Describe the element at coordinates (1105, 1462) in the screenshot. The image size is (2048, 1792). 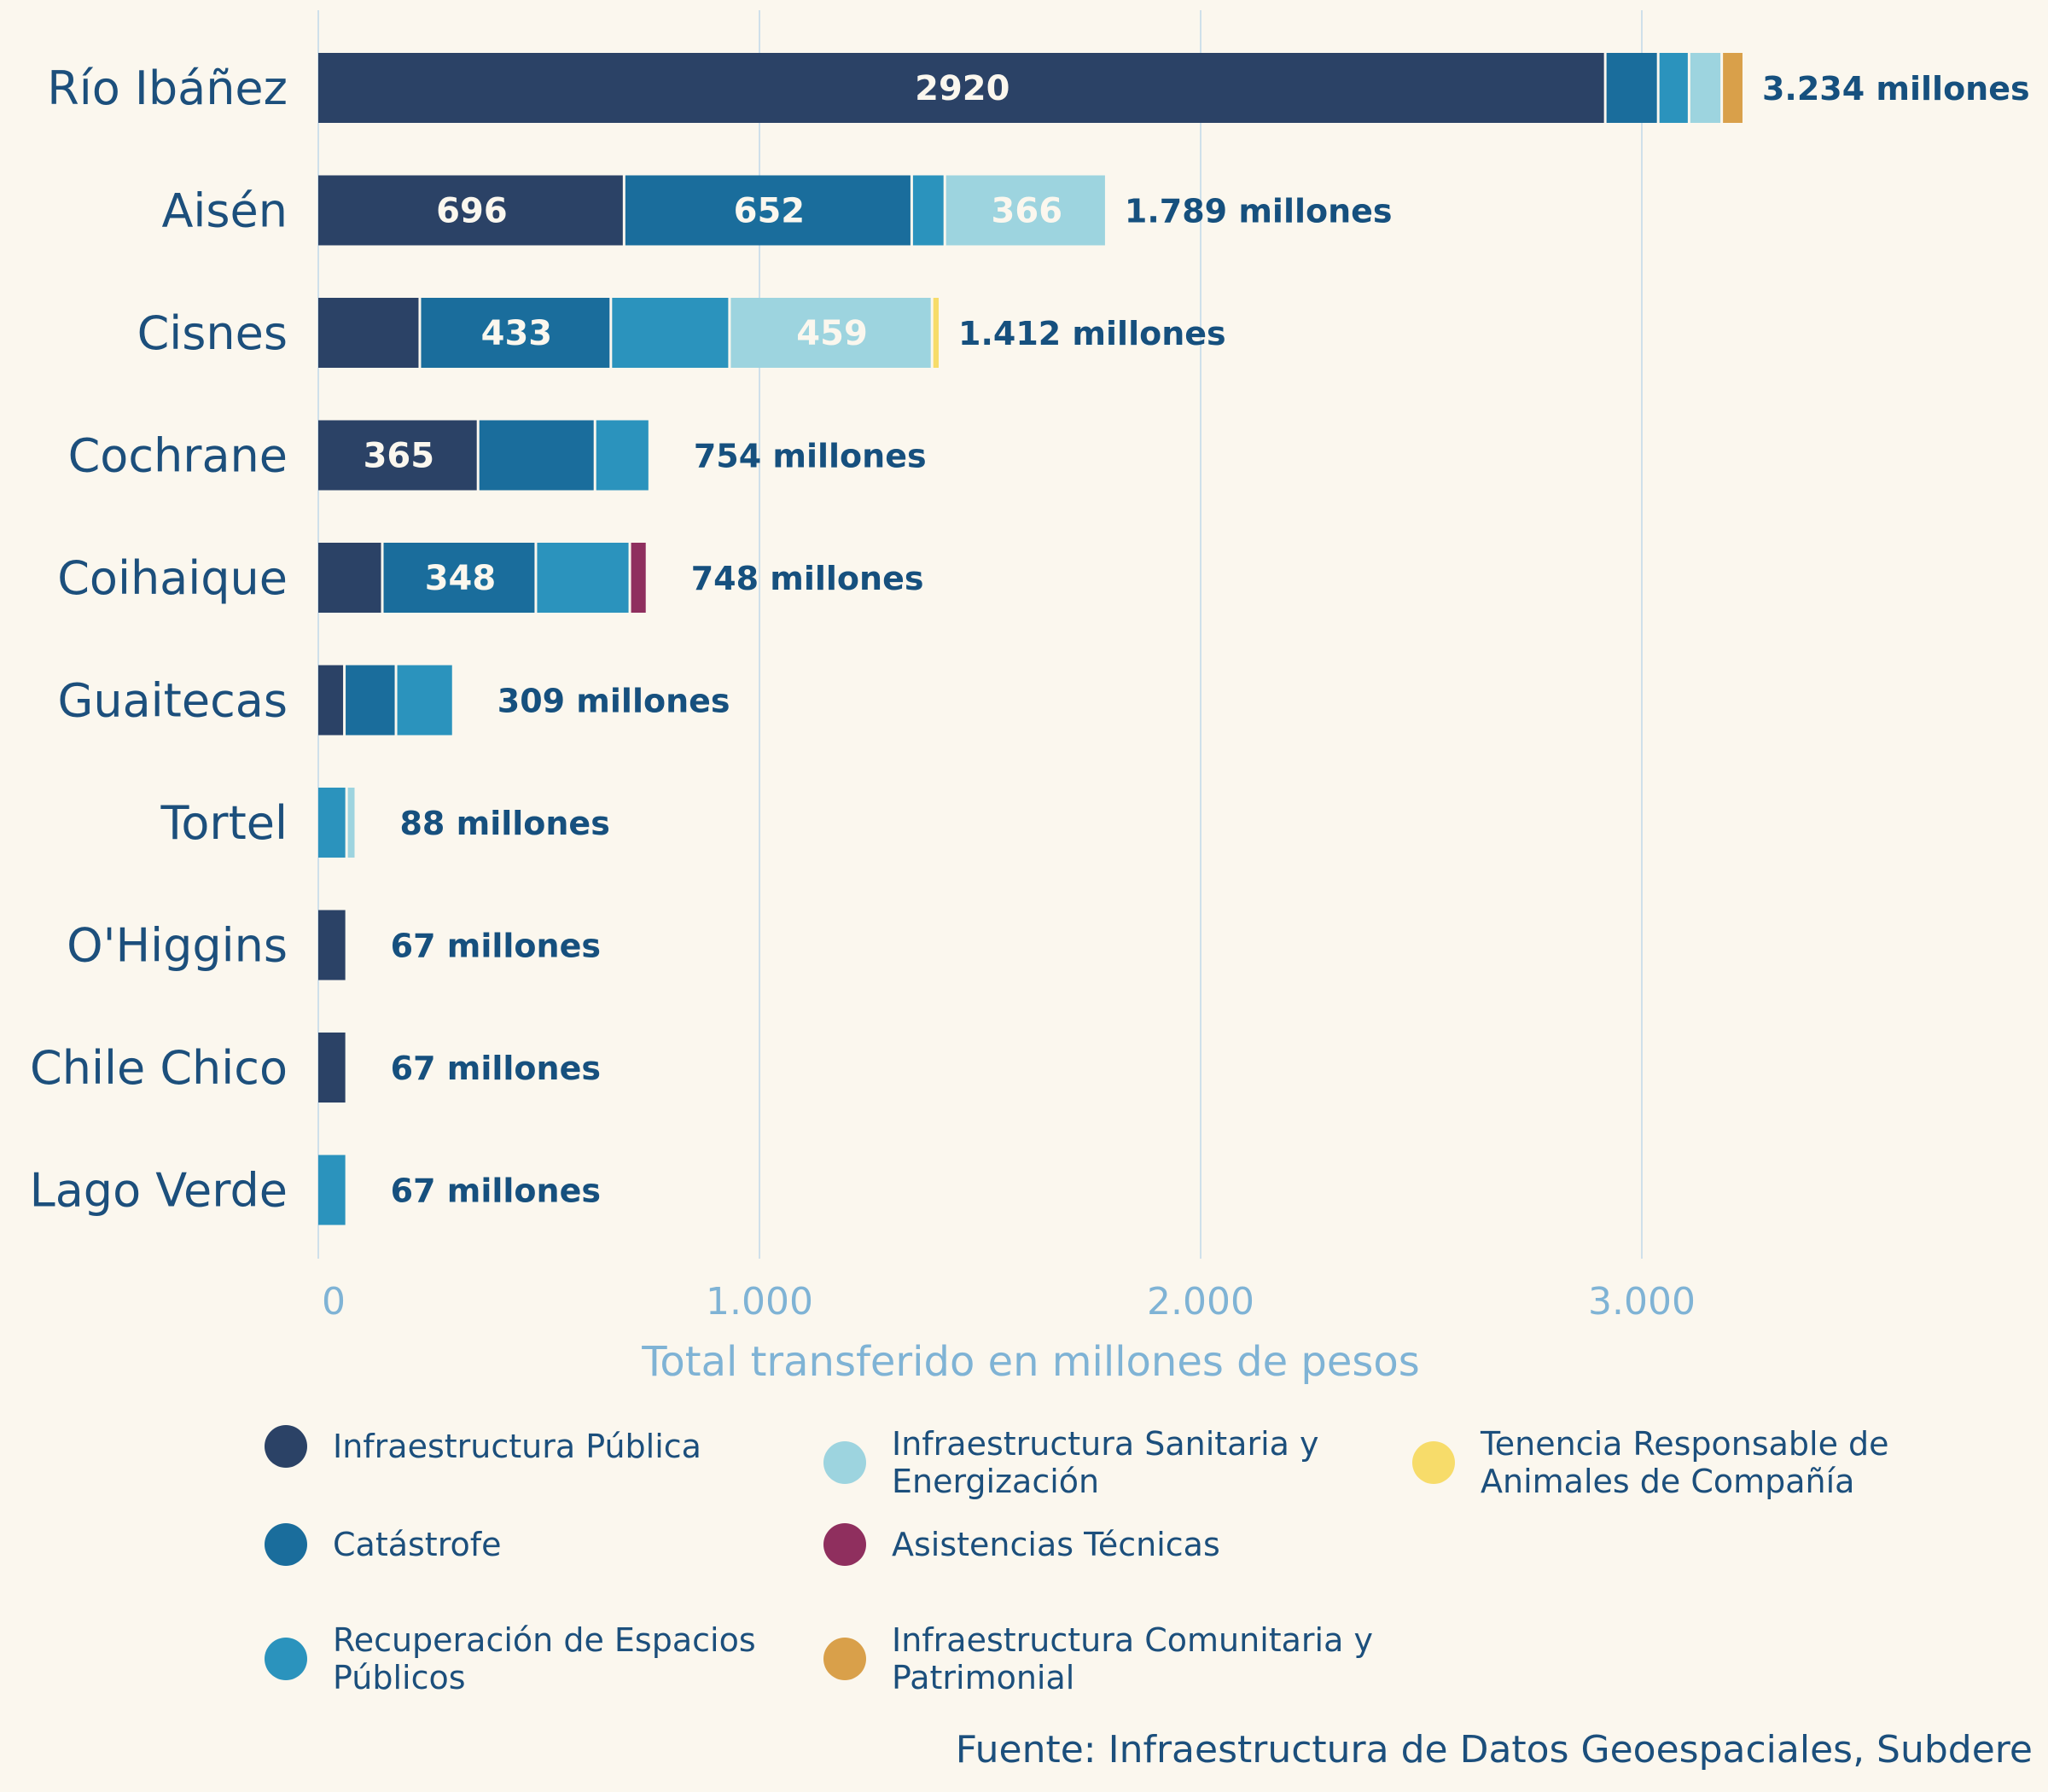
I see `legend-label: Infraestructura Sanitaria y Energización` at that location.